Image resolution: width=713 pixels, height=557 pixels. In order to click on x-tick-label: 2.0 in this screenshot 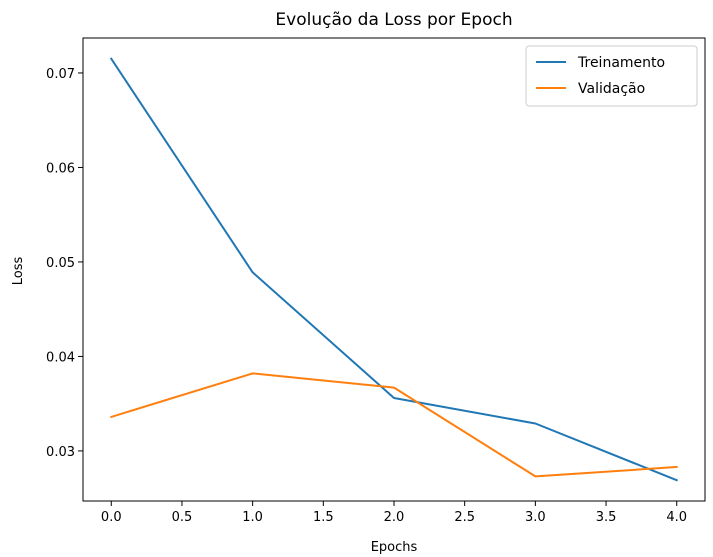, I will do `click(394, 517)`.